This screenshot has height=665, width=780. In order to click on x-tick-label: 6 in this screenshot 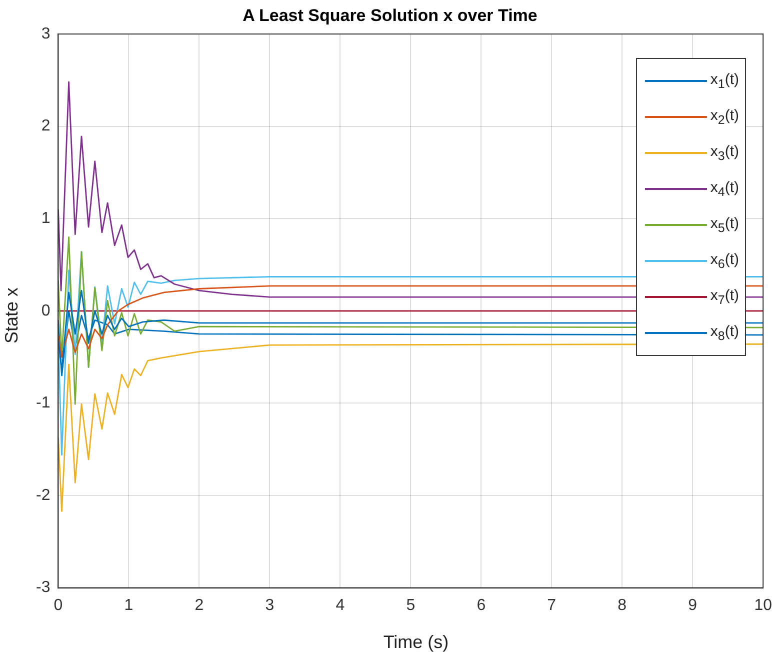, I will do `click(481, 605)`.